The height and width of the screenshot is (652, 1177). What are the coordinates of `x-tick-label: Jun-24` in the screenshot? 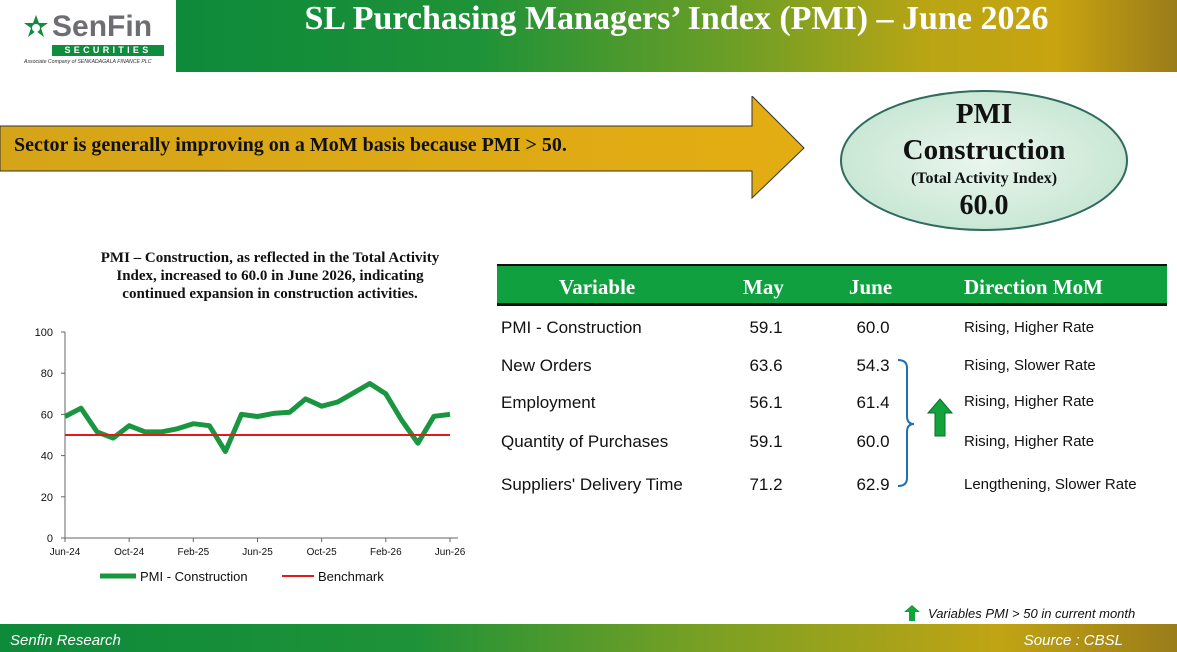 It's located at (65, 552).